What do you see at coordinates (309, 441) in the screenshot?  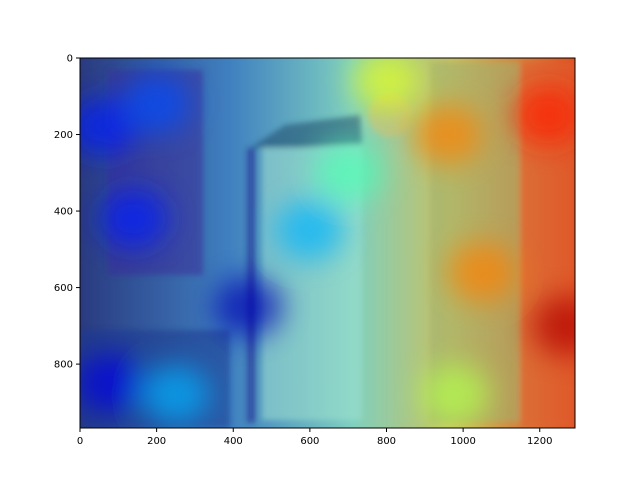 I see `x-tick-label: 600` at bounding box center [309, 441].